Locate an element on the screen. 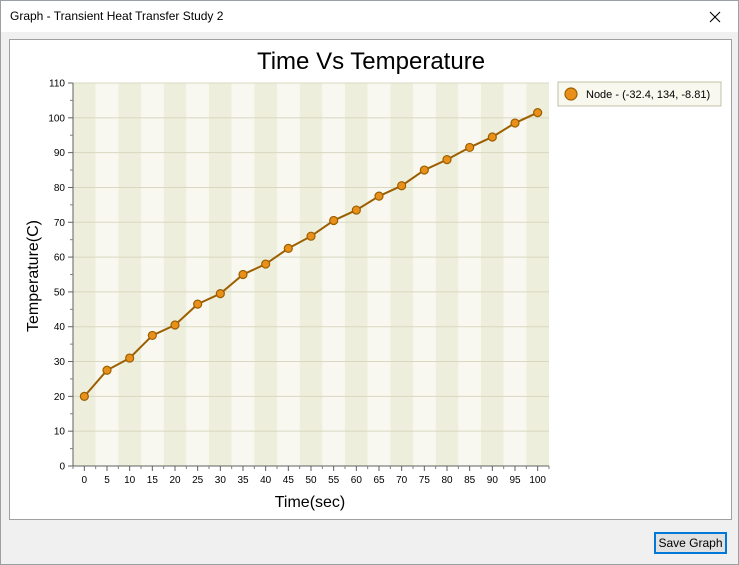 The height and width of the screenshot is (565, 739). y-tick-label: 0 is located at coordinates (62, 467).